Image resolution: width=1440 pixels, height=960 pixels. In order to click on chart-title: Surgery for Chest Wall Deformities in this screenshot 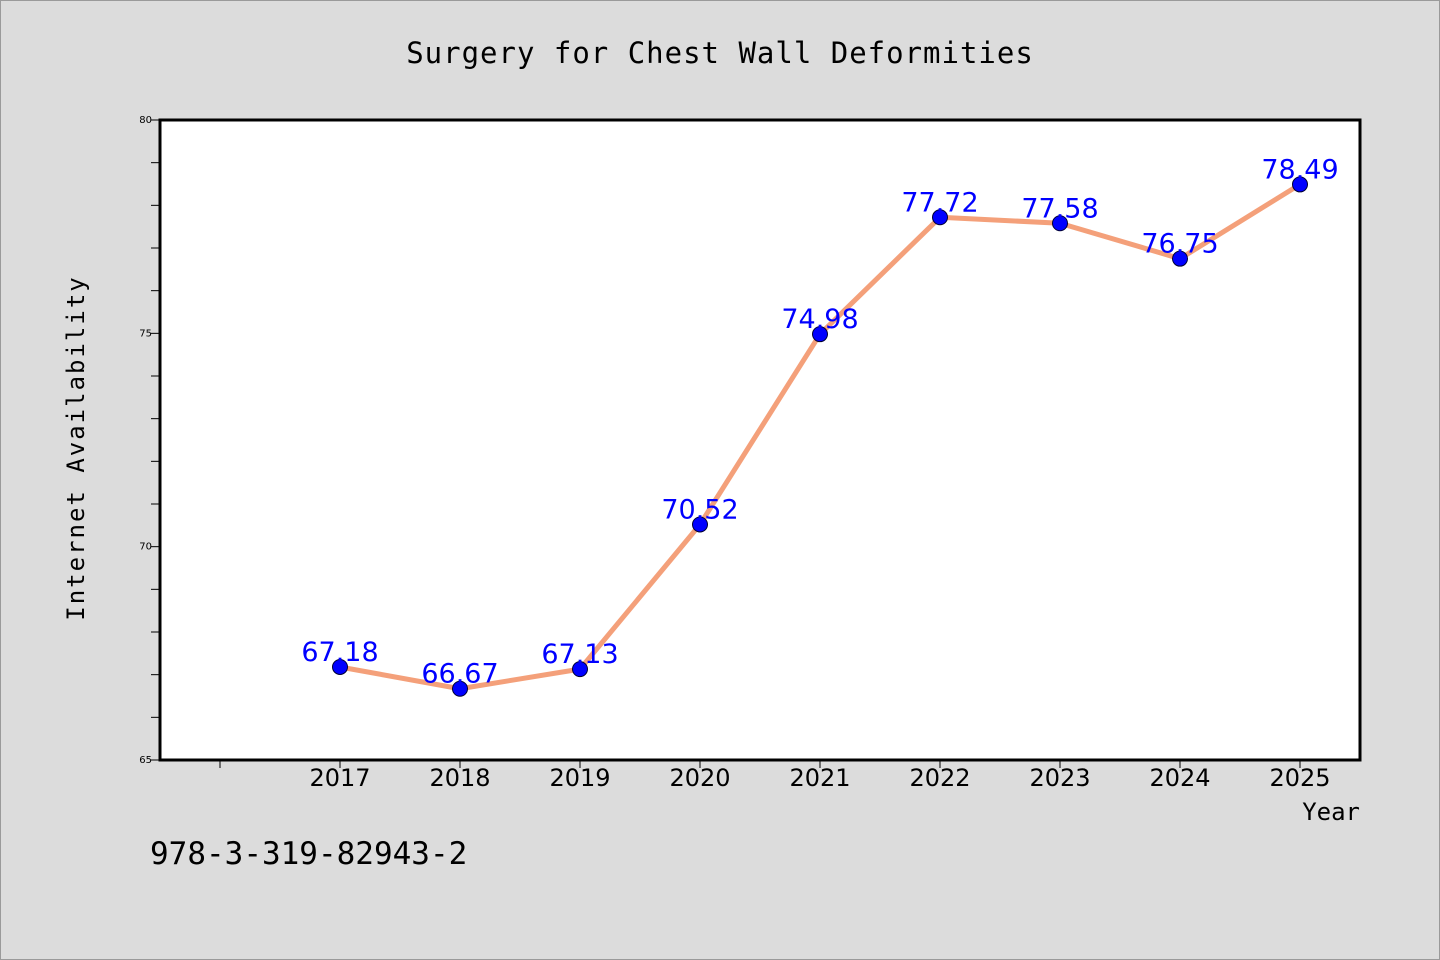, I will do `click(720, 53)`.